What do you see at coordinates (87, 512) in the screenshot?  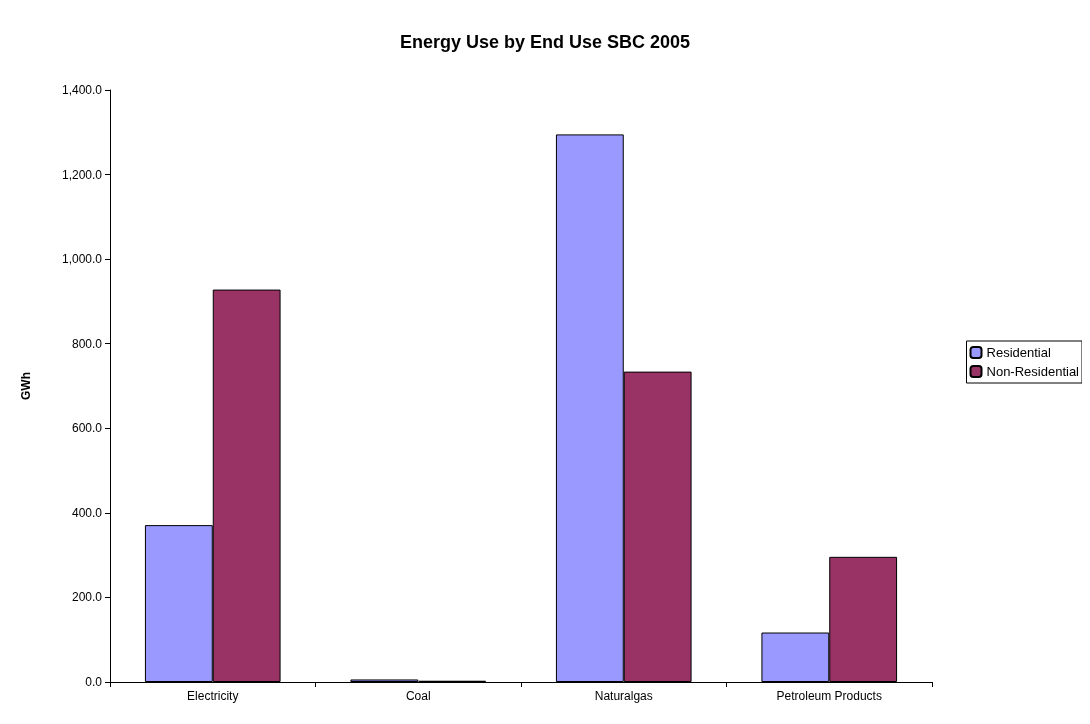 I see `y-tick-label: 400.0` at bounding box center [87, 512].